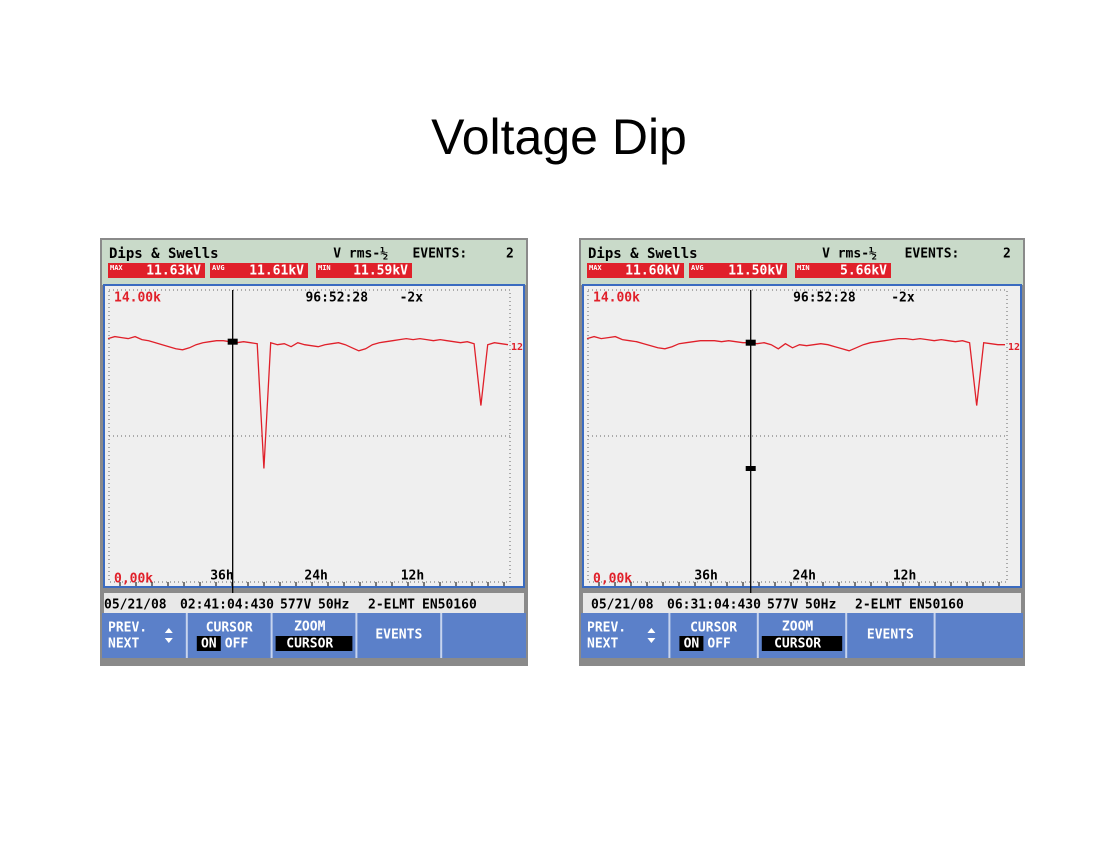 The height and width of the screenshot is (853, 1118). I want to click on reading-value: 11.60kV, so click(652, 271).